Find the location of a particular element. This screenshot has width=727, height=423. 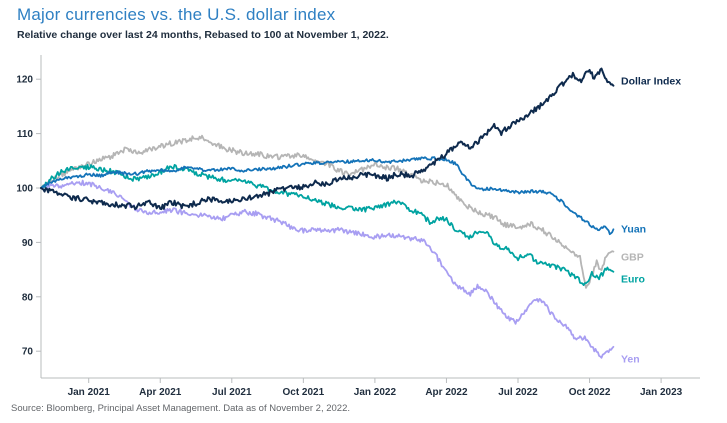

series-label-yen: Yen is located at coordinates (630, 359).